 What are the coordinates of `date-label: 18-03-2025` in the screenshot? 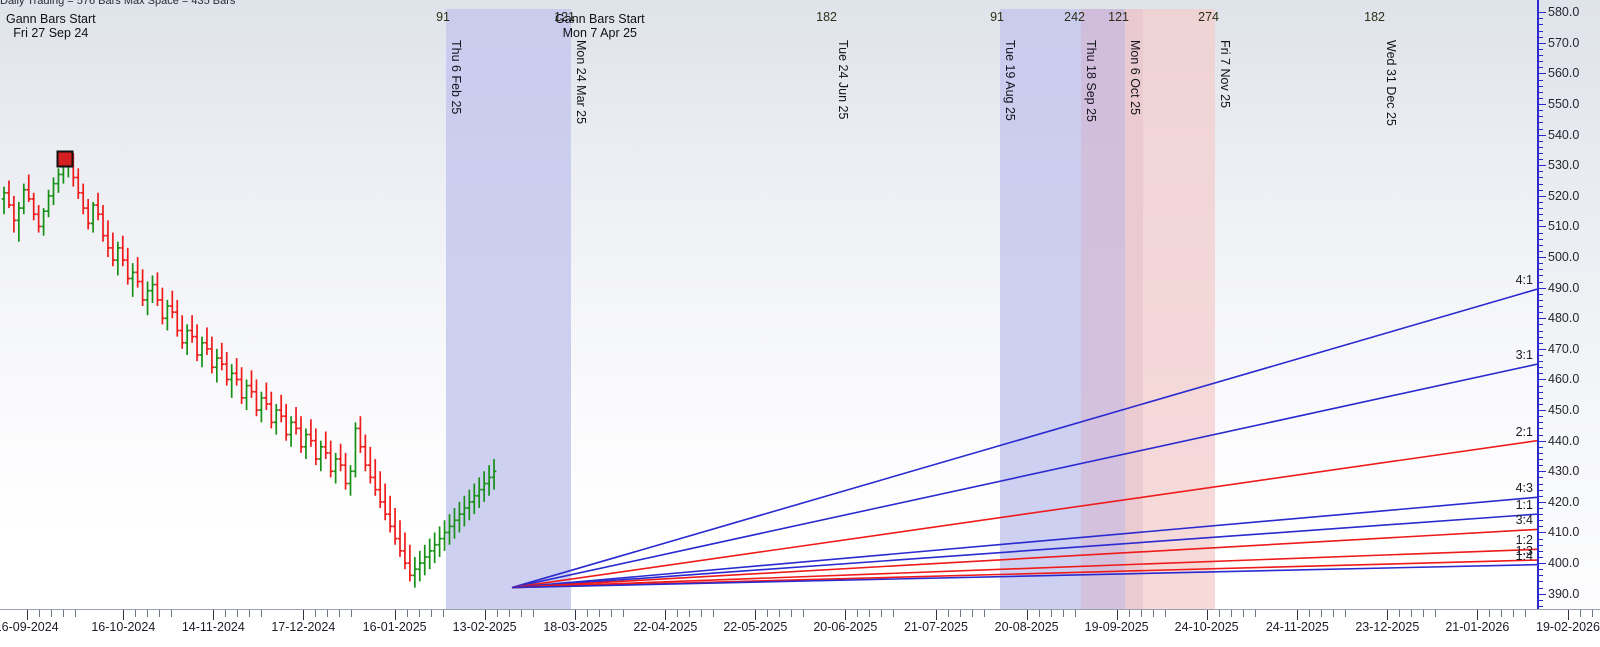 It's located at (575, 627).